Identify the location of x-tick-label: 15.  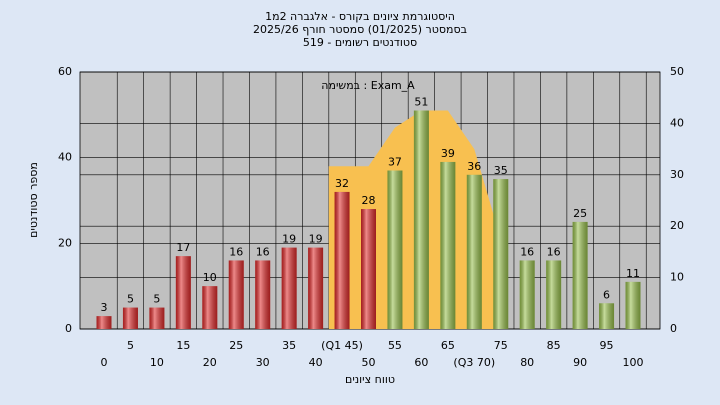
(183, 345).